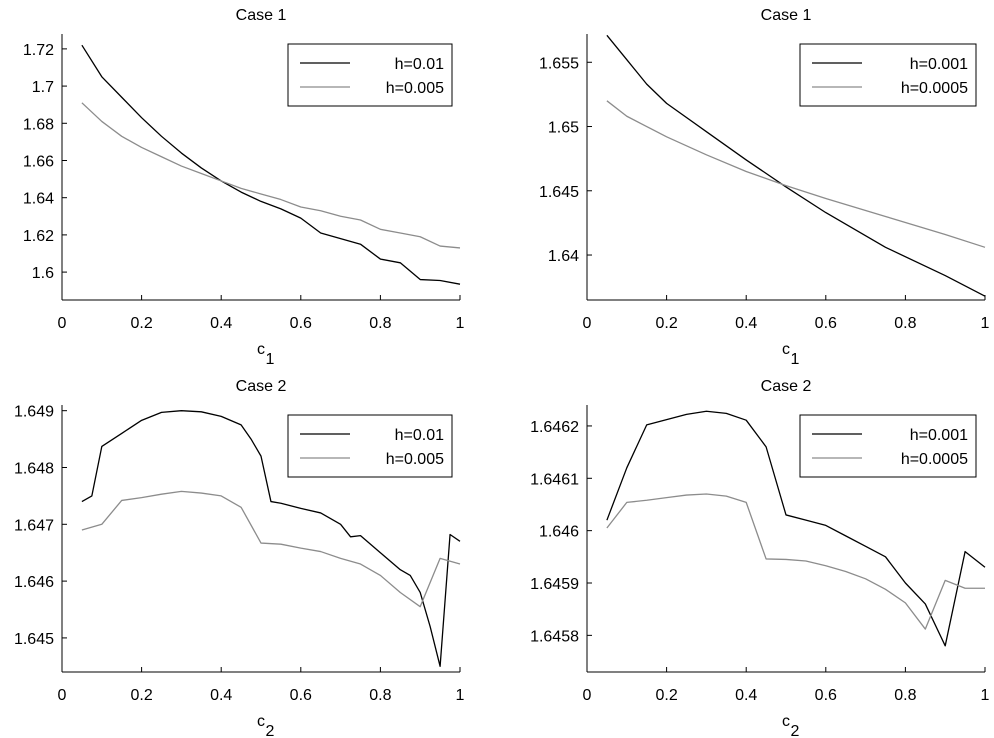  I want to click on y-tick-label: 1.72, so click(38, 50).